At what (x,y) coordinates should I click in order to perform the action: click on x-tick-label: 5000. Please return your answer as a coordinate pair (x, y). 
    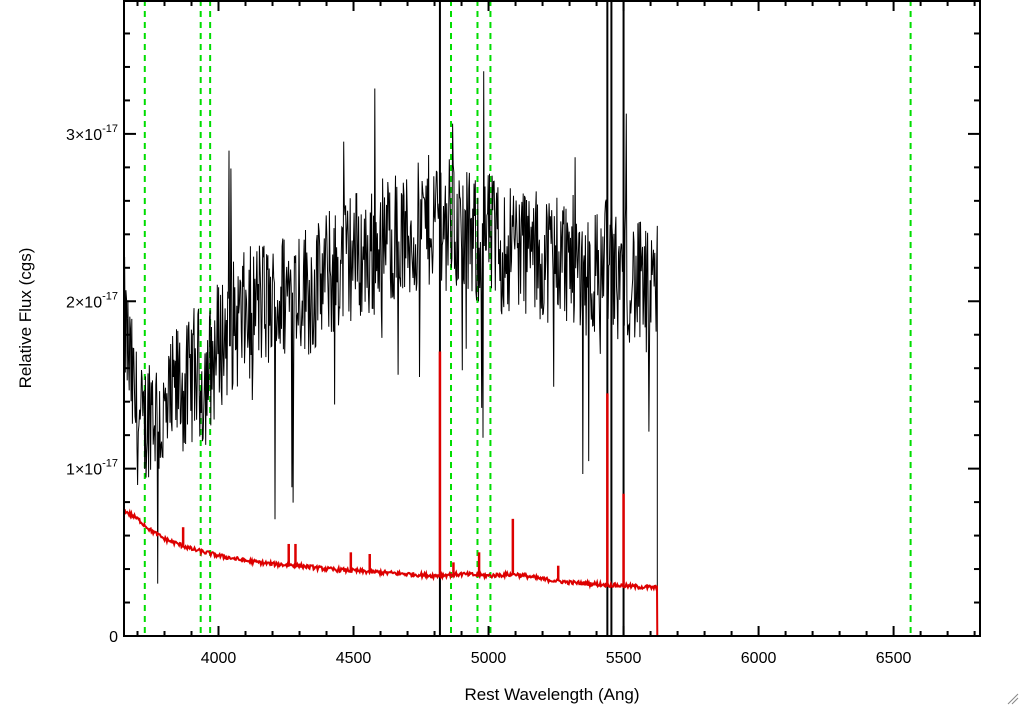
    Looking at the image, I should click on (489, 658).